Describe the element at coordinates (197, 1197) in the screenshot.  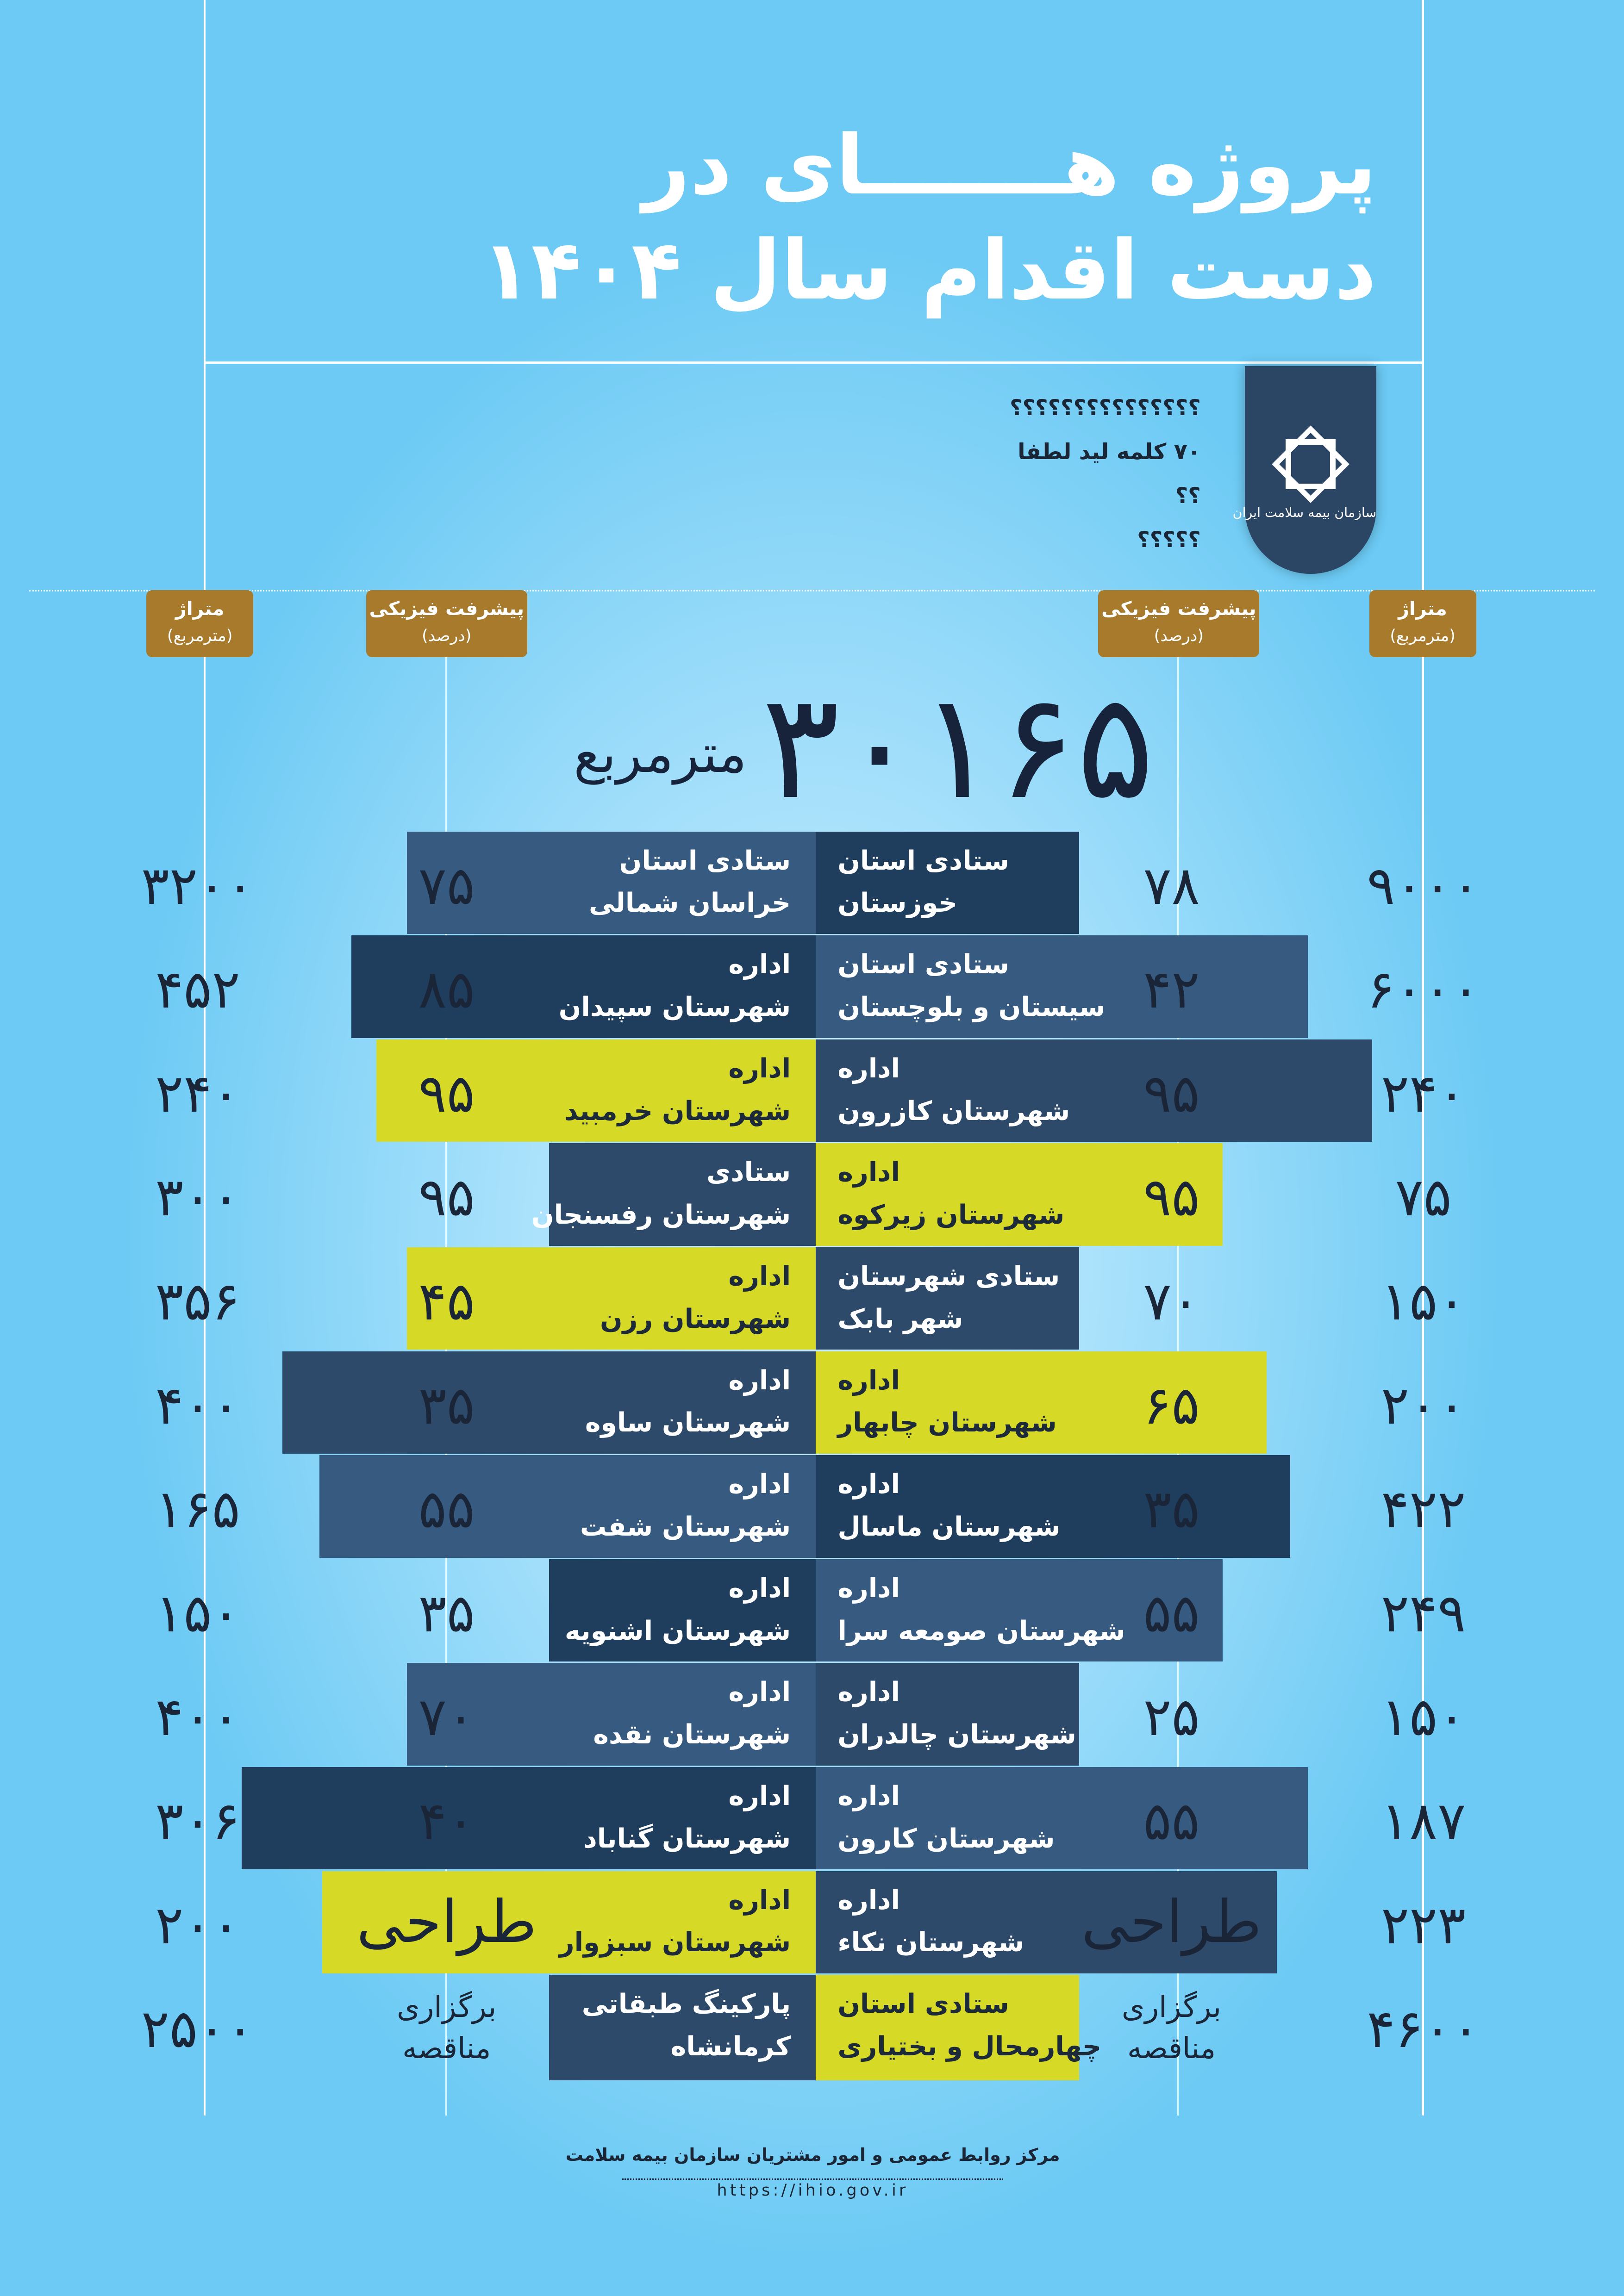
I see `area-value: ۳۰۰` at that location.